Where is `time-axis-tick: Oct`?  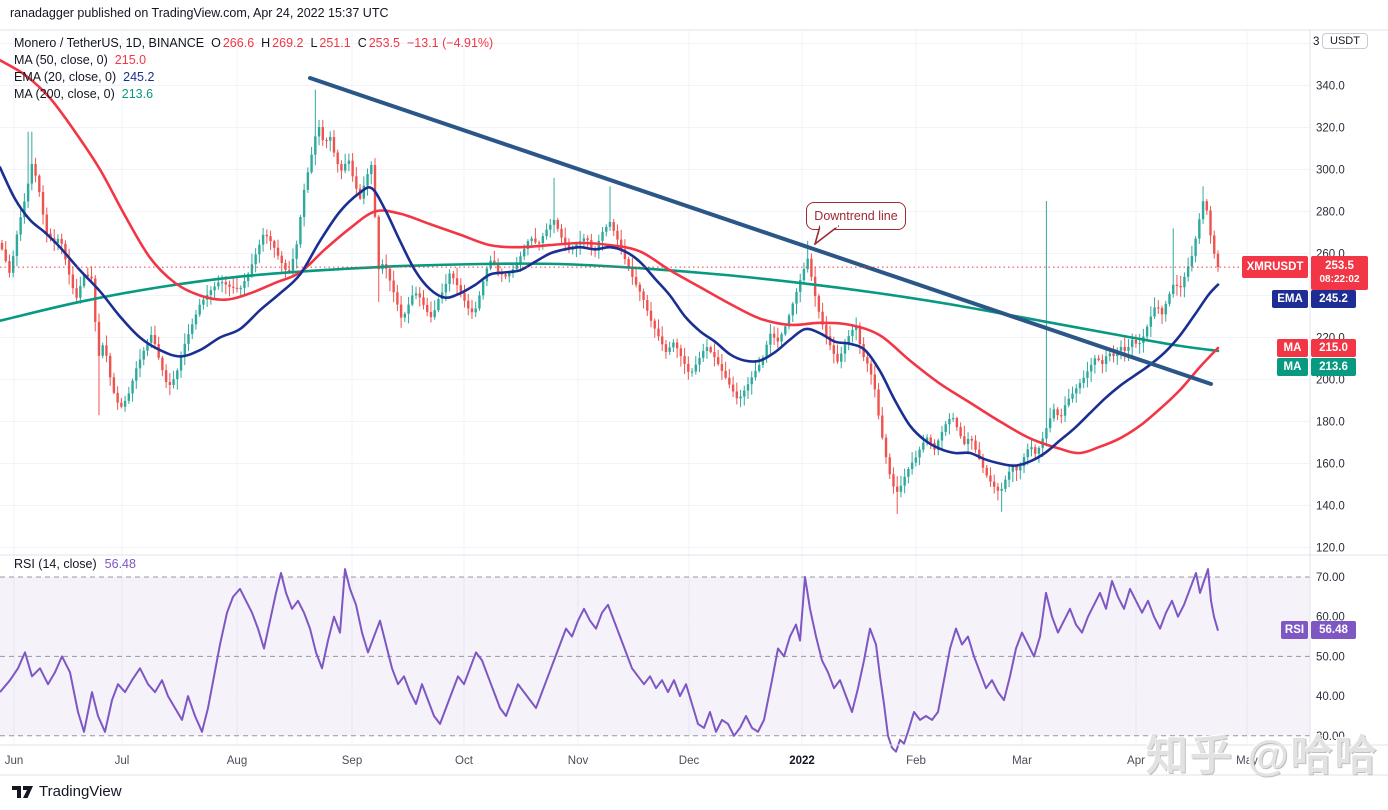 time-axis-tick: Oct is located at coordinates (464, 761).